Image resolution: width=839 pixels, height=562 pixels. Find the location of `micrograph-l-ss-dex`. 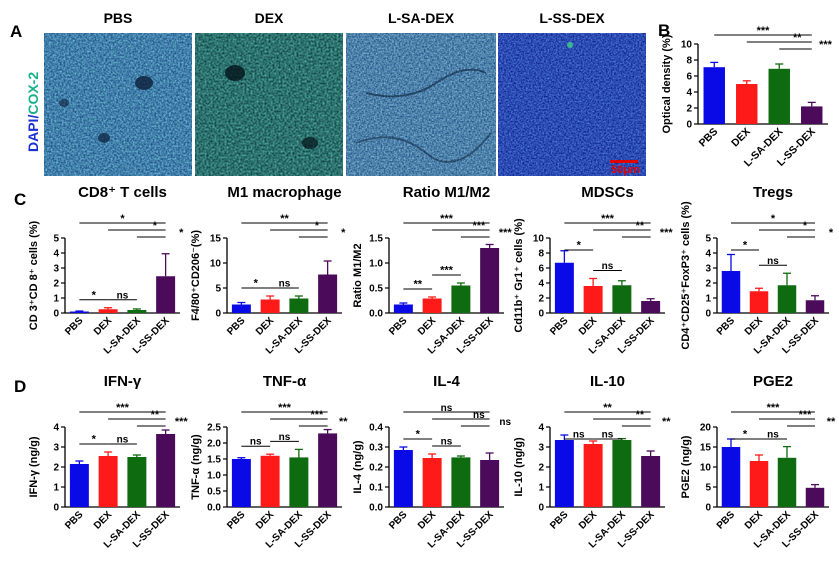

micrograph-l-ss-dex is located at coordinates (572, 104).